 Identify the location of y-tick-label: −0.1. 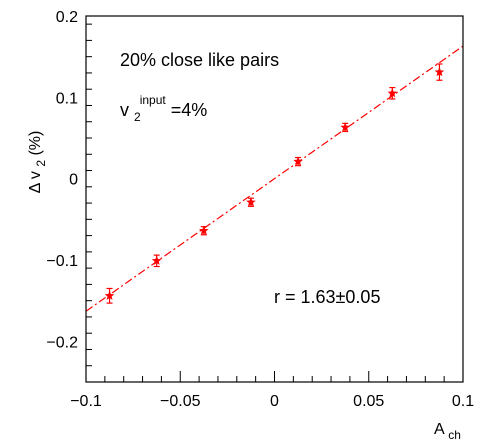
(62, 261).